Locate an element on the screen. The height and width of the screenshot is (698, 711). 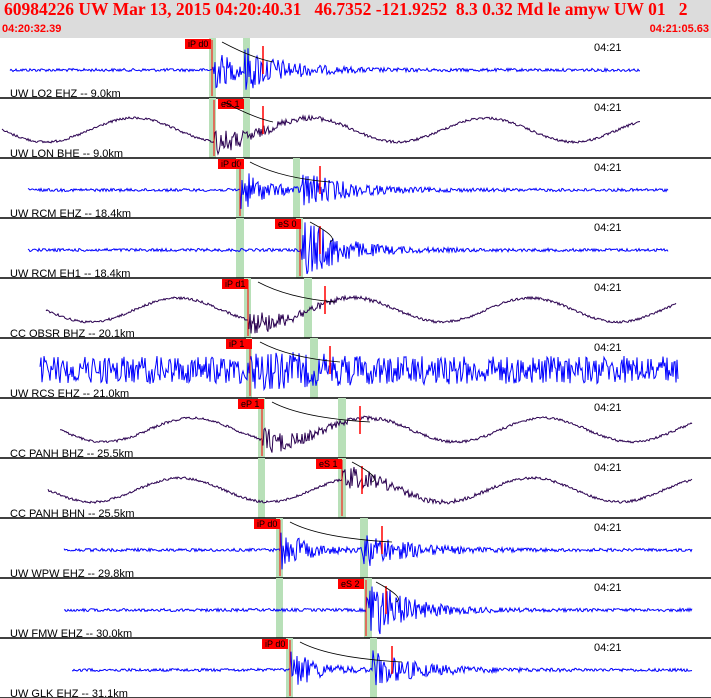
window-start-time: 04:20:32.39 is located at coordinates (32, 29).